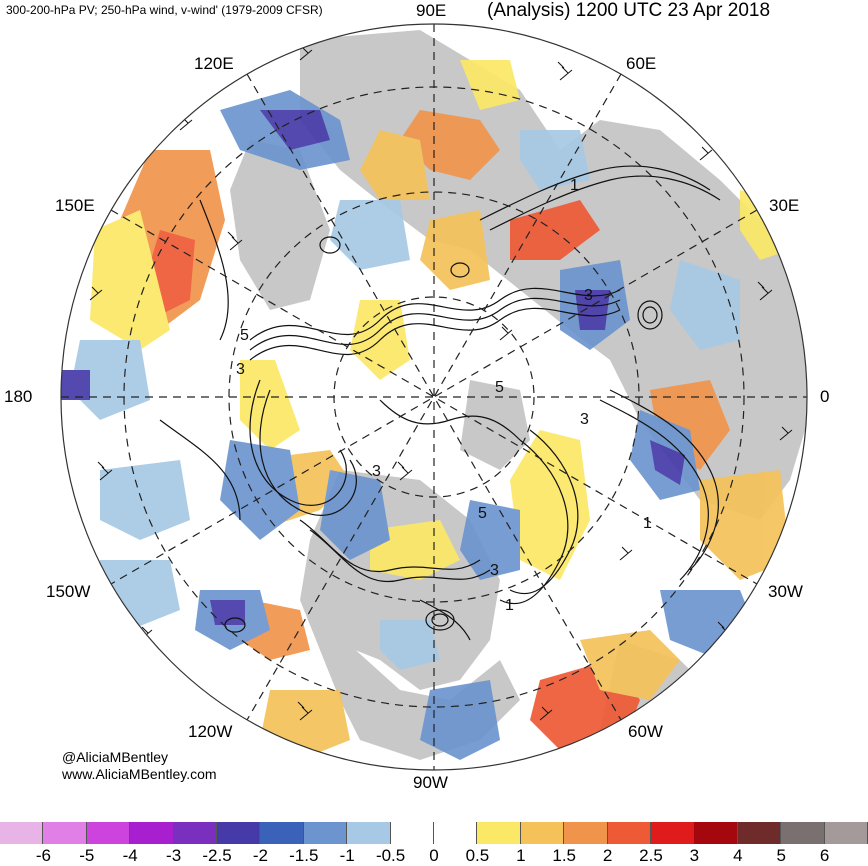 This screenshot has width=868, height=866. What do you see at coordinates (645, 731) in the screenshot?
I see `lon-label-60w: 60W` at bounding box center [645, 731].